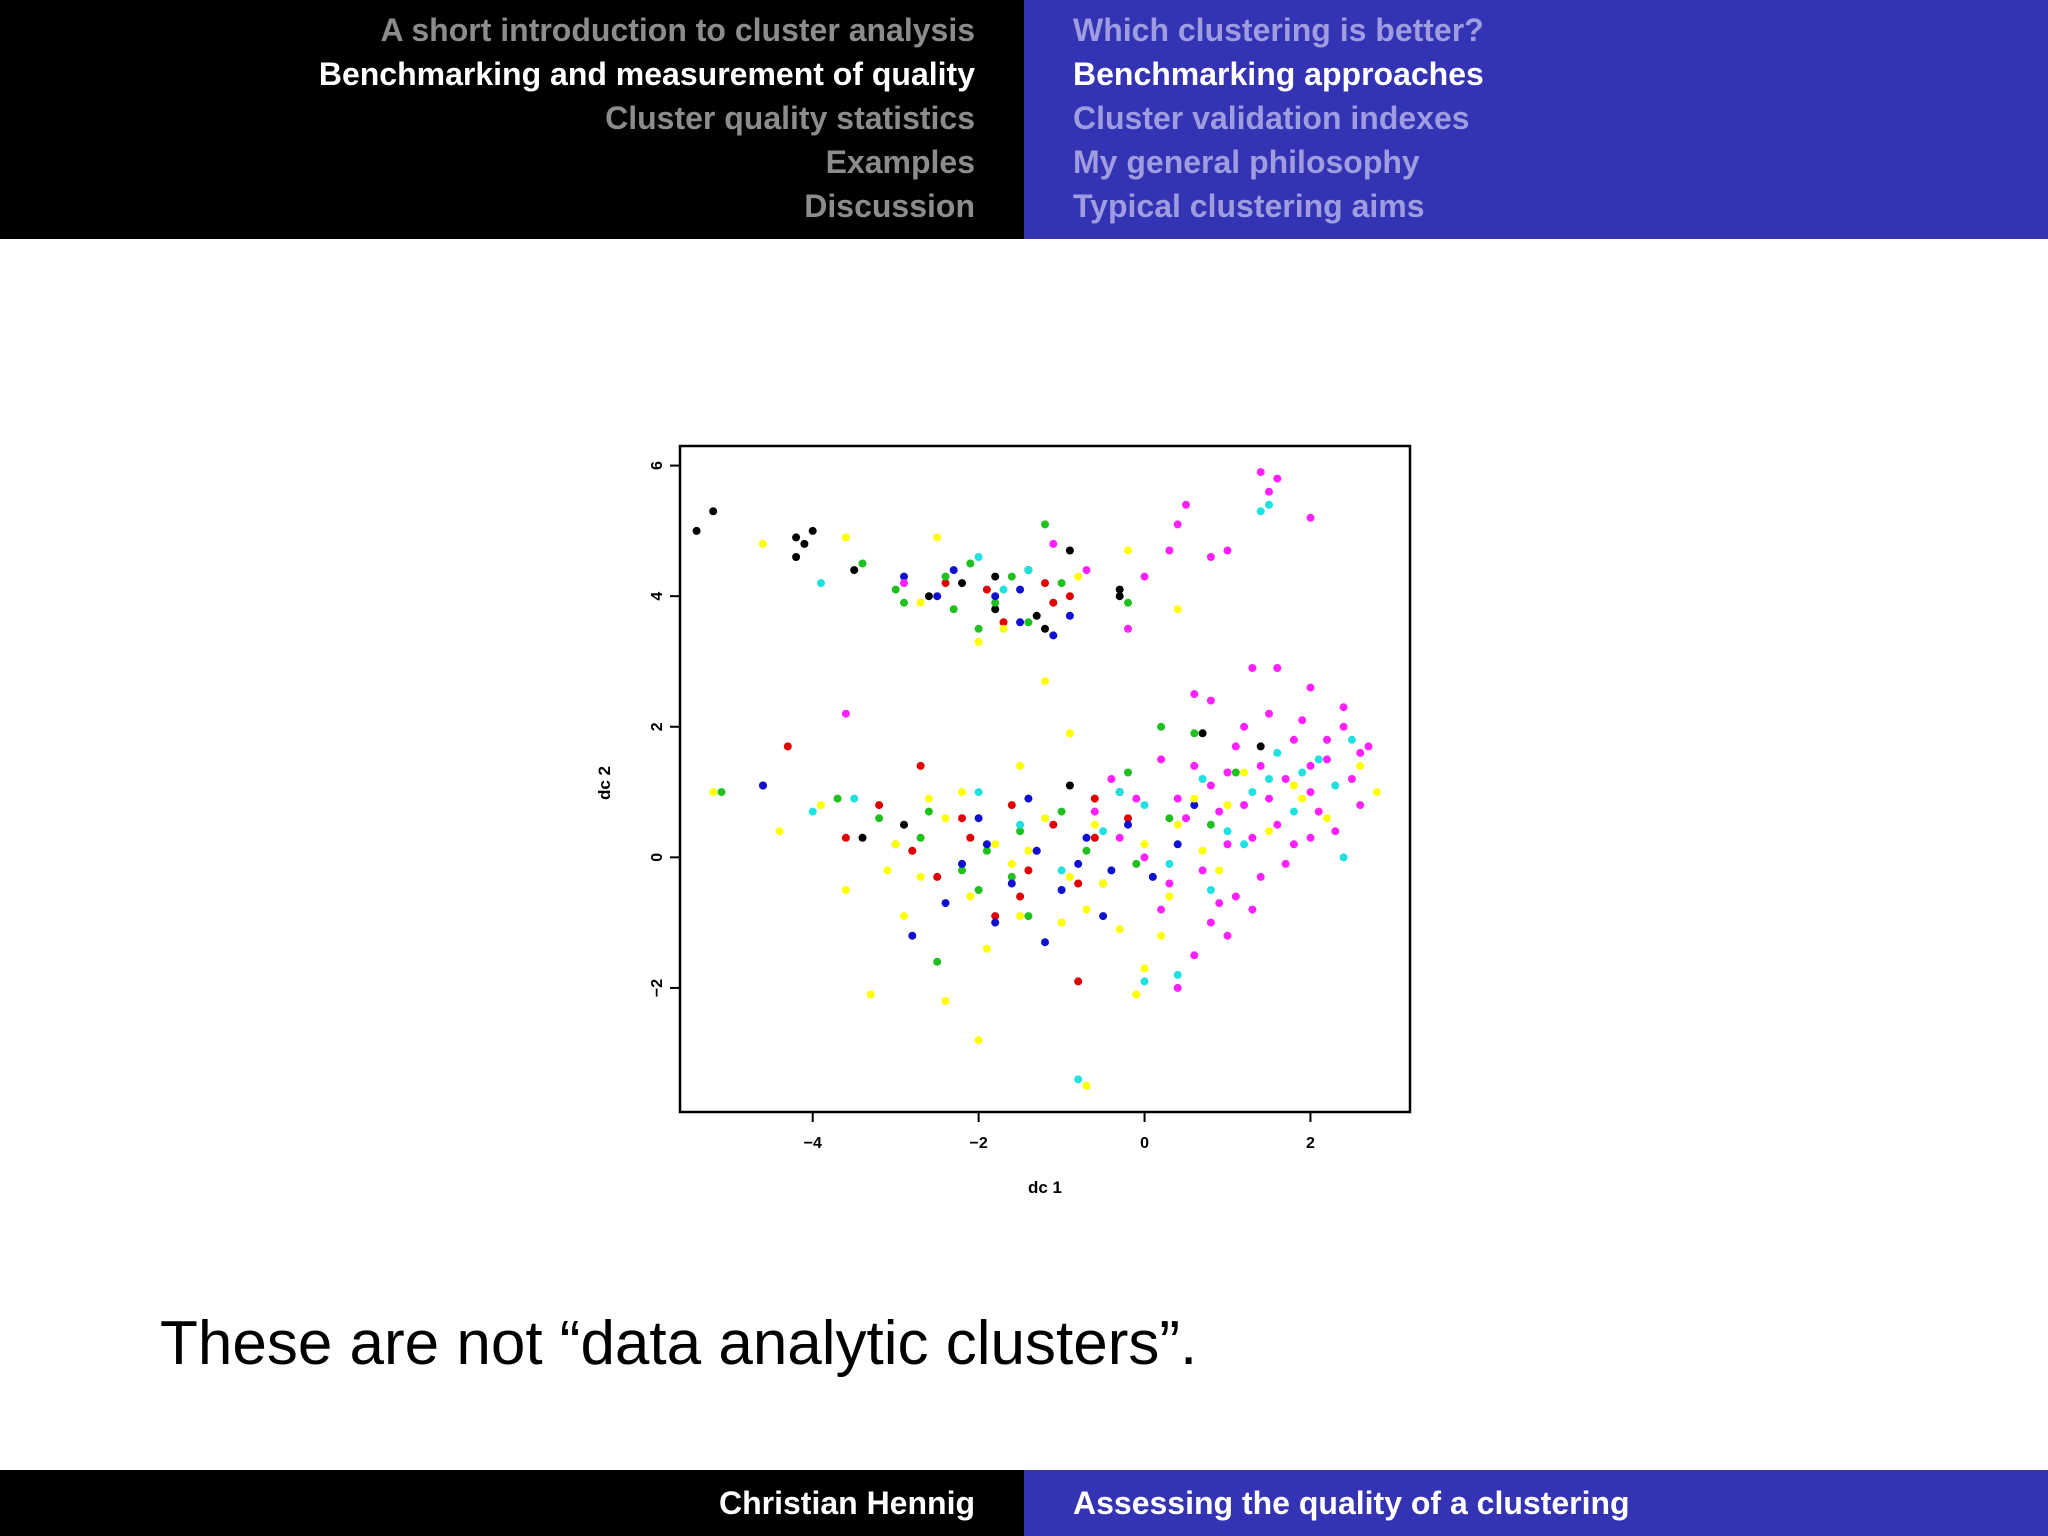 The width and height of the screenshot is (2048, 1536). I want to click on x-tick-label: −2, so click(979, 1143).